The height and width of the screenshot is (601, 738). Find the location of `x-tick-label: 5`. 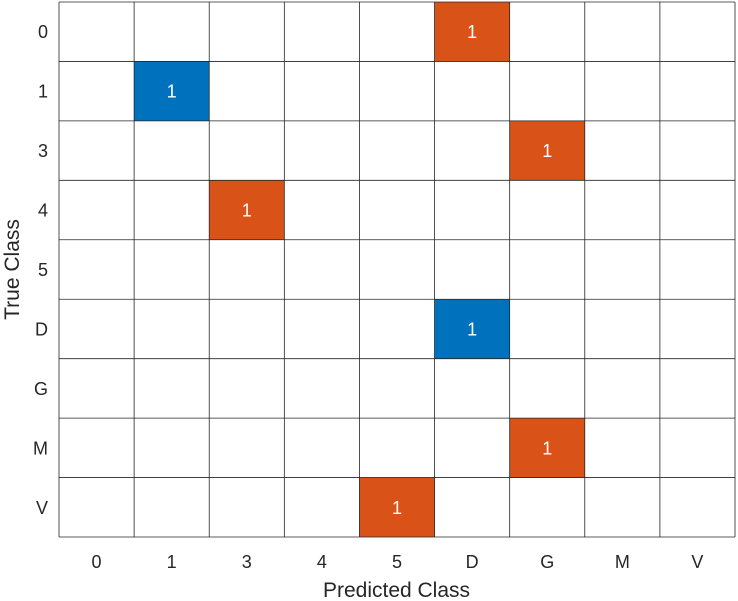

x-tick-label: 5 is located at coordinates (397, 562).